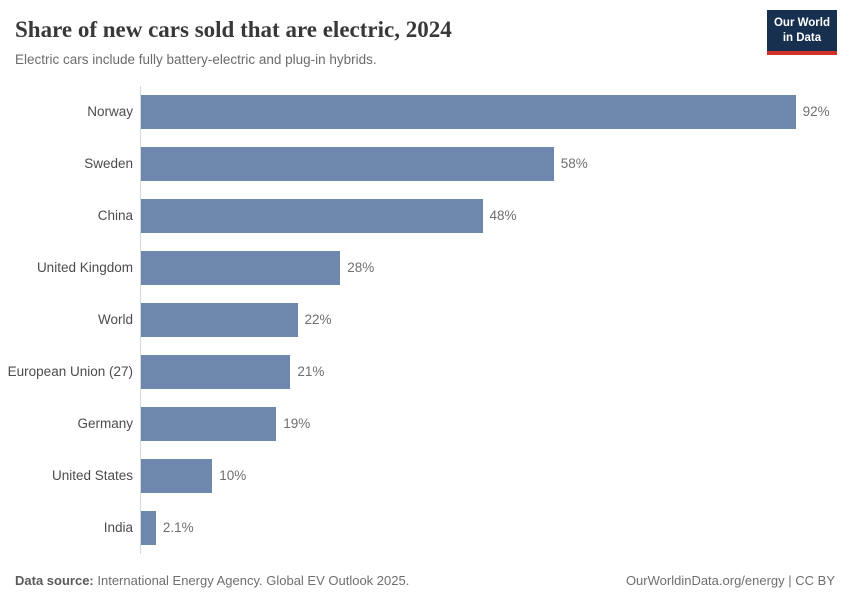 The image size is (850, 600). I want to click on chart-row: India 2.1%, so click(425, 527).